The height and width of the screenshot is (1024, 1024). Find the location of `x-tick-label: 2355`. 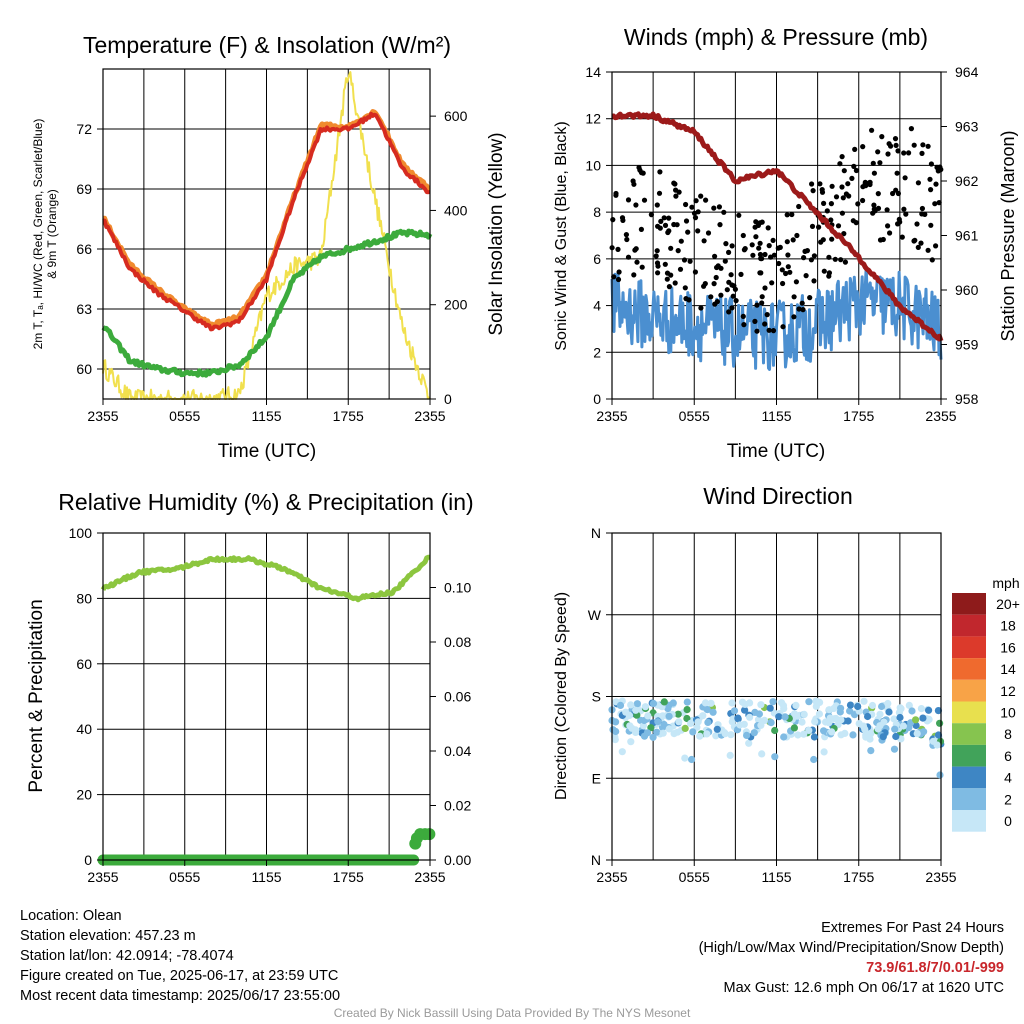

x-tick-label: 2355 is located at coordinates (611, 877).